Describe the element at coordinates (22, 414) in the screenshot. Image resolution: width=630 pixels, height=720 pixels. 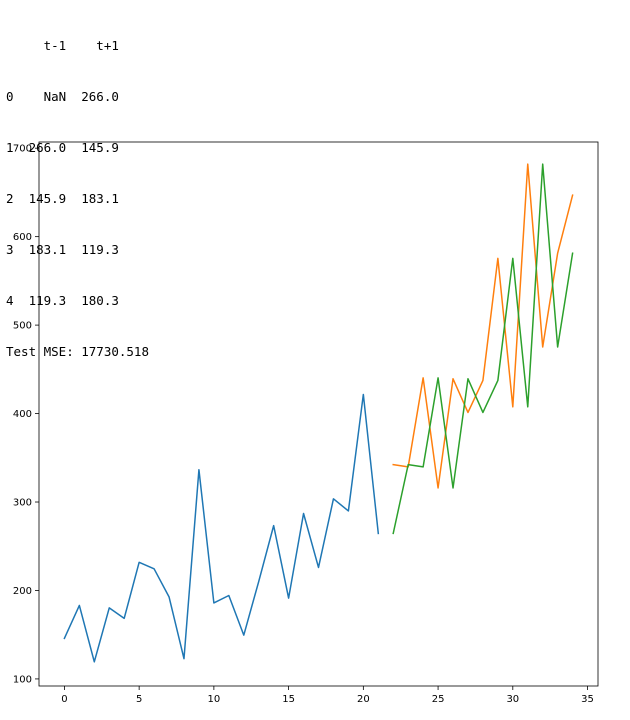
I see `y-tick-label: 400` at that location.